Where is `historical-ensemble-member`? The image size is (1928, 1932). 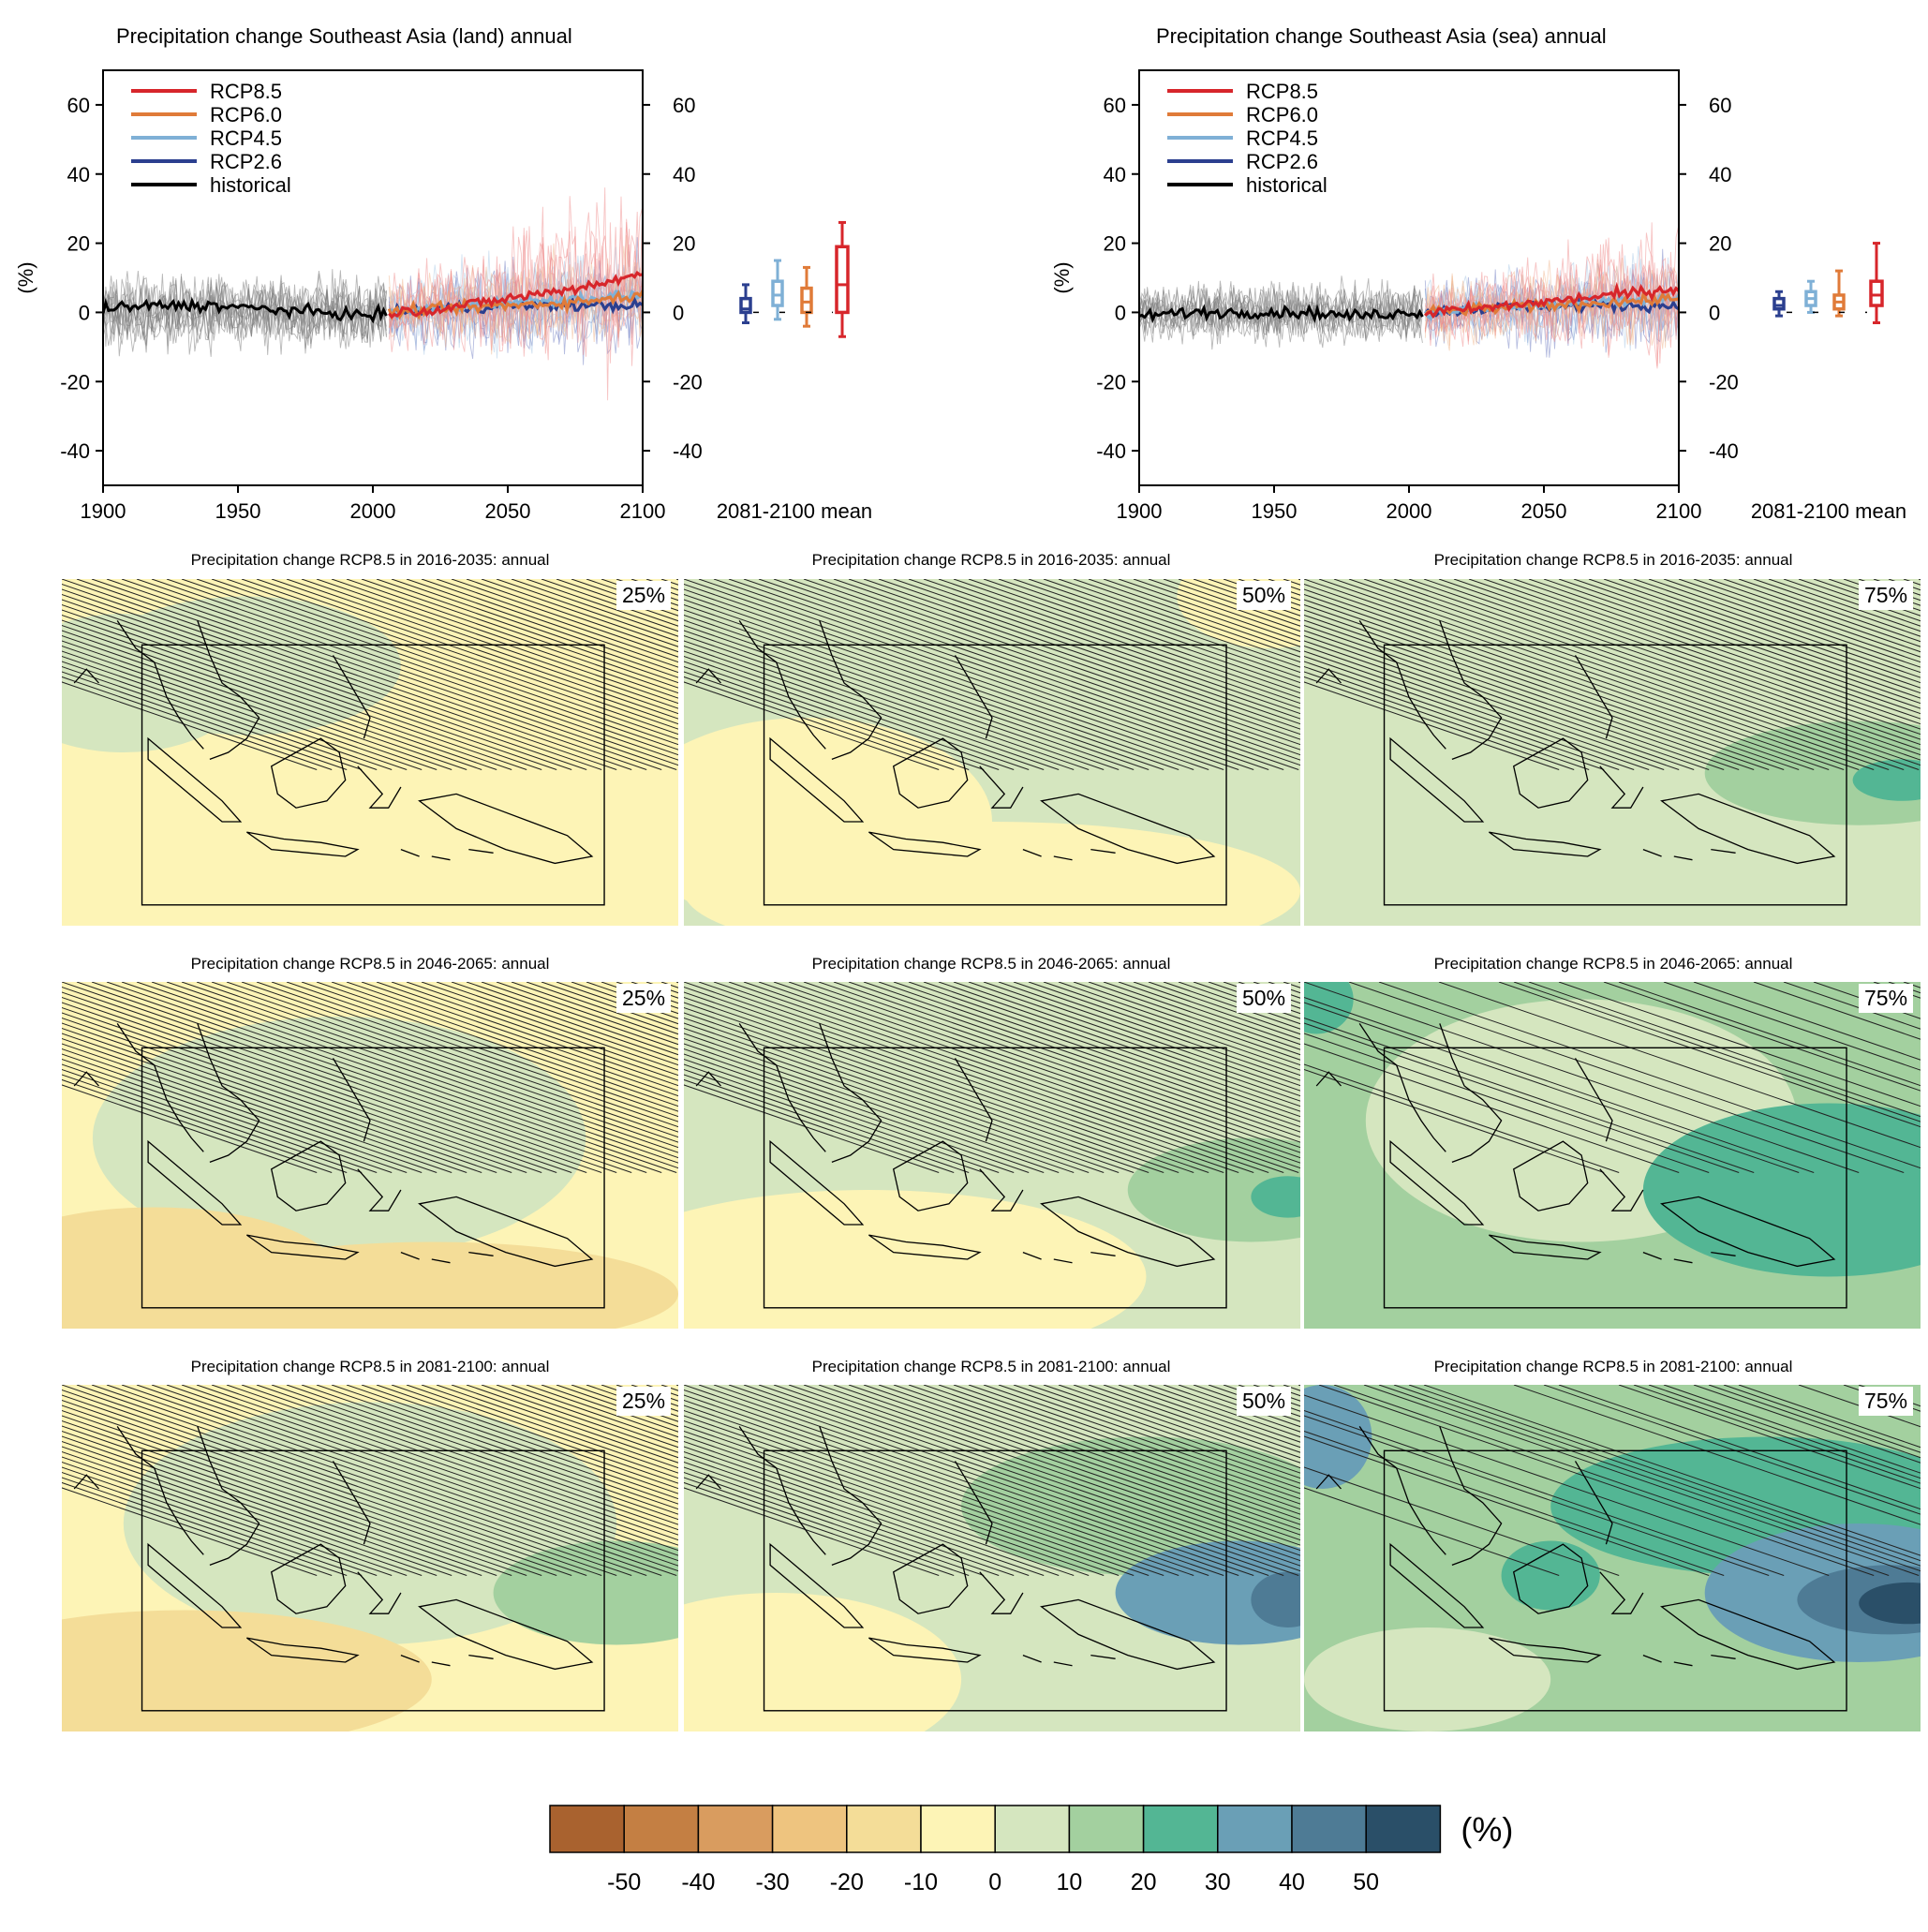
historical-ensemble-member is located at coordinates (245, 317).